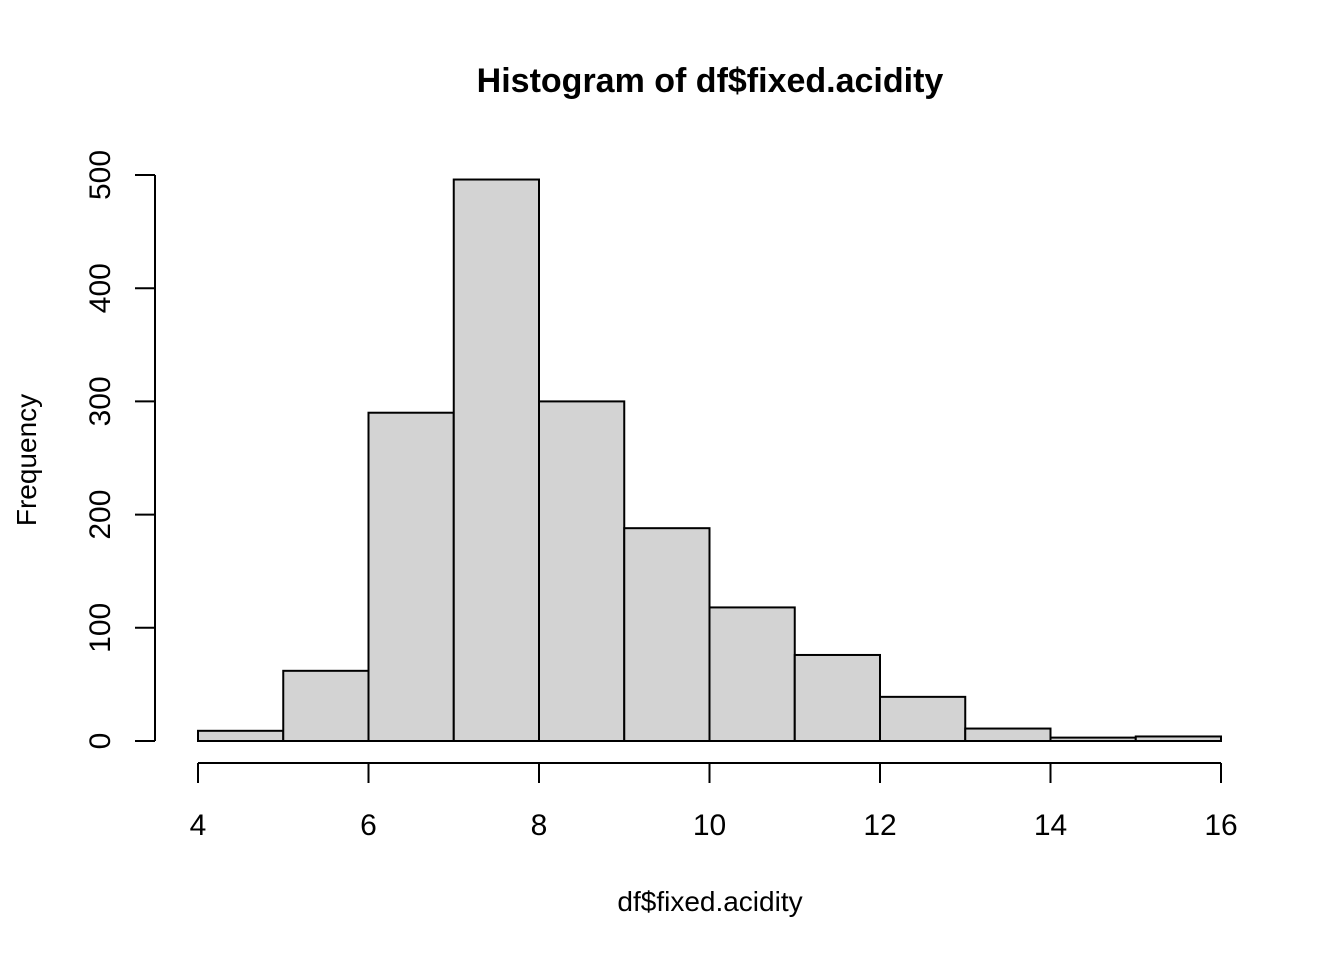 This screenshot has width=1344, height=960. What do you see at coordinates (709, 901) in the screenshot?
I see `x-axis-label: df$fixed.acidity` at bounding box center [709, 901].